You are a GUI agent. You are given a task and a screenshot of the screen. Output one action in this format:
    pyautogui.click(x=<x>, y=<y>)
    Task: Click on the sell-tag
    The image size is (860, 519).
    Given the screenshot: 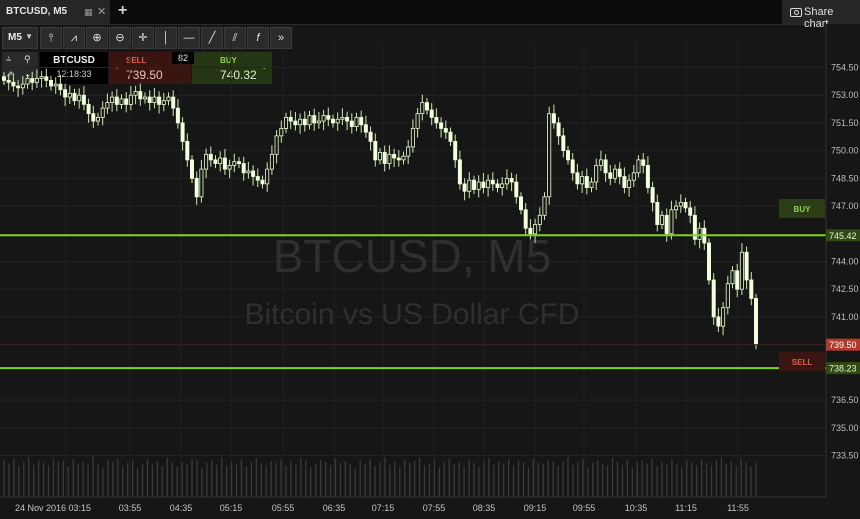 What is the action you would take?
    pyautogui.click(x=802, y=361)
    